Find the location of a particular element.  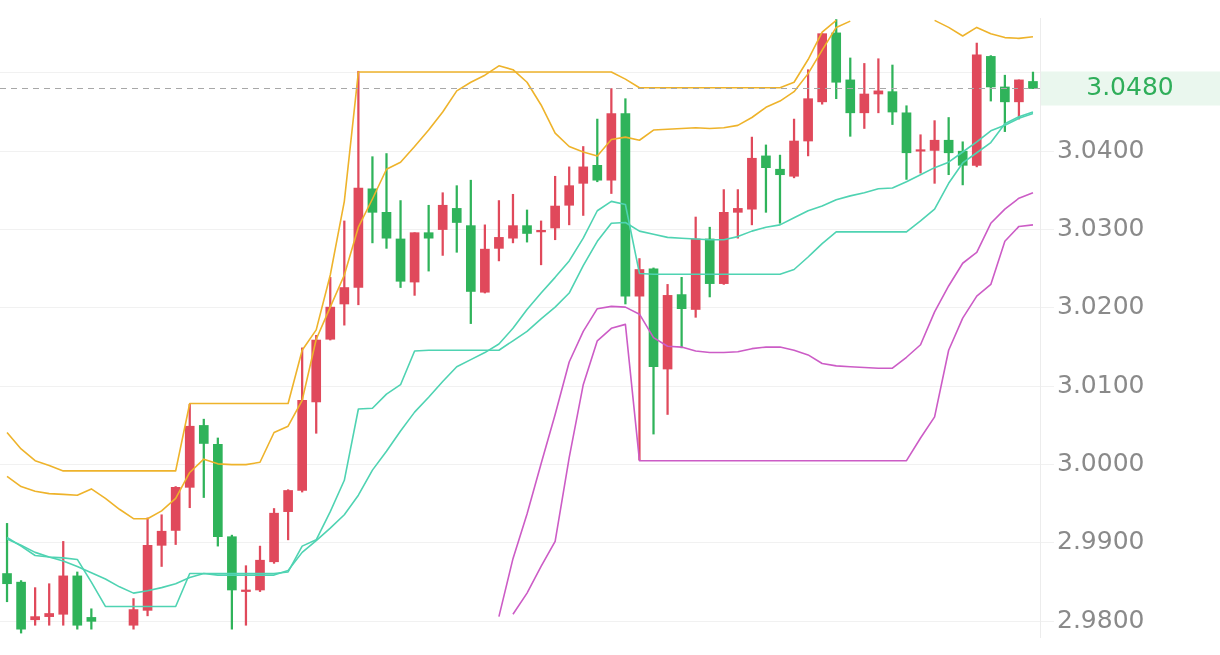

y-tick-label: 3.0300 is located at coordinates (1101, 228).